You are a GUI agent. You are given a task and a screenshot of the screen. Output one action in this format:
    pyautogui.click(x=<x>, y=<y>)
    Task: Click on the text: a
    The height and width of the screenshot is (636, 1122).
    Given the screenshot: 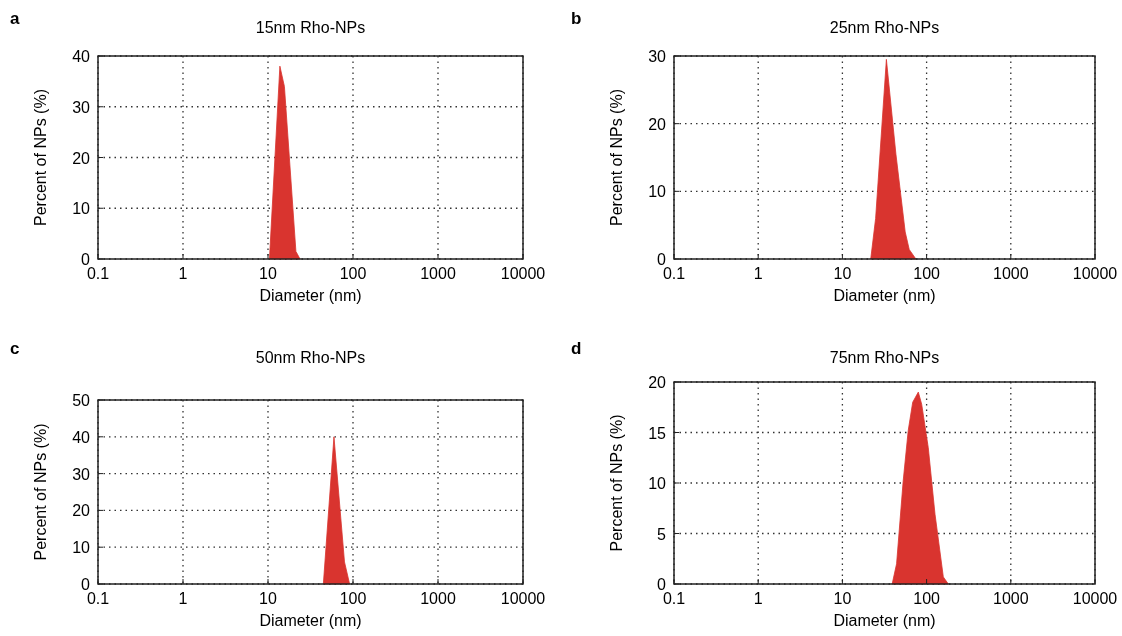 What is the action you would take?
    pyautogui.click(x=15, y=18)
    